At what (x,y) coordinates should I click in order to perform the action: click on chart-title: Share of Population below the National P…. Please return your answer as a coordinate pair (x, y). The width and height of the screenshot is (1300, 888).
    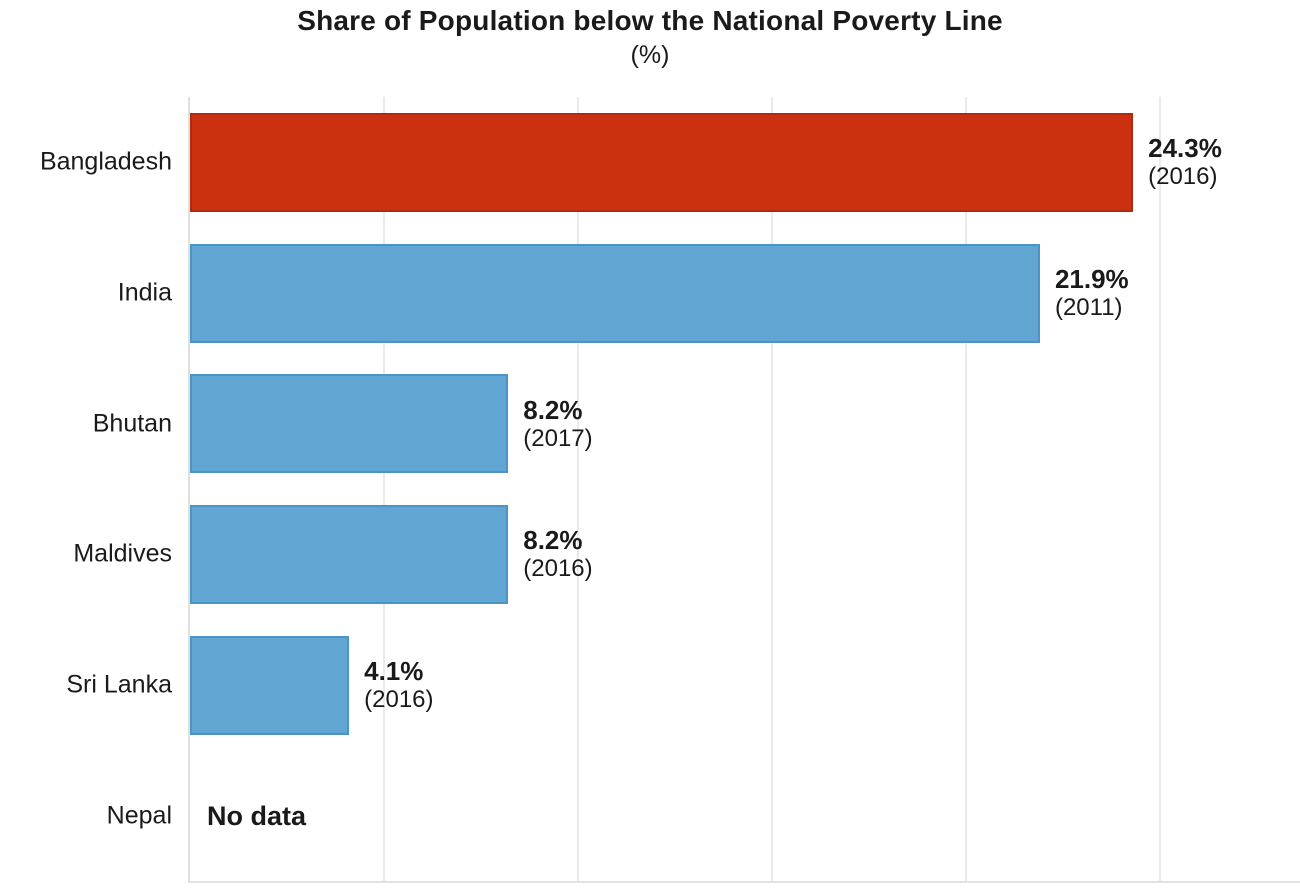
    Looking at the image, I should click on (650, 20).